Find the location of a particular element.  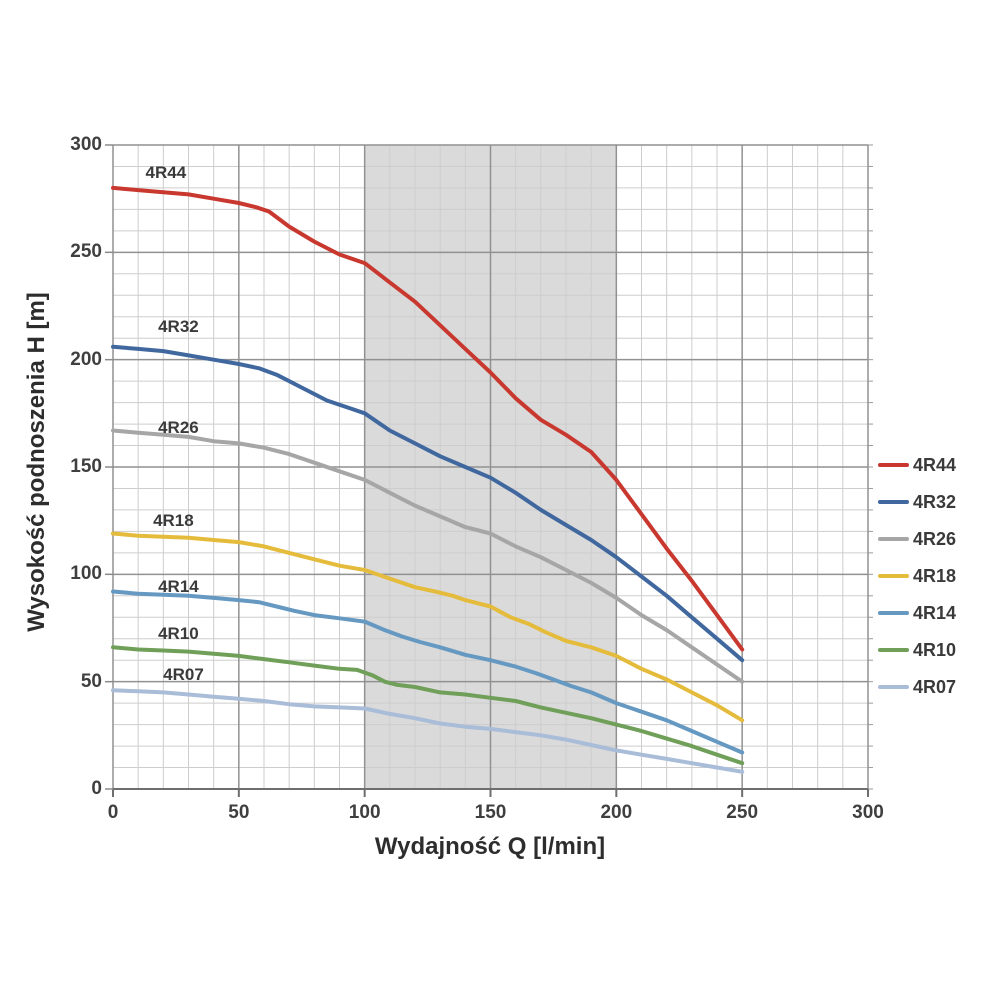

y-axis-tick-label-300: 300 is located at coordinates (86, 144).